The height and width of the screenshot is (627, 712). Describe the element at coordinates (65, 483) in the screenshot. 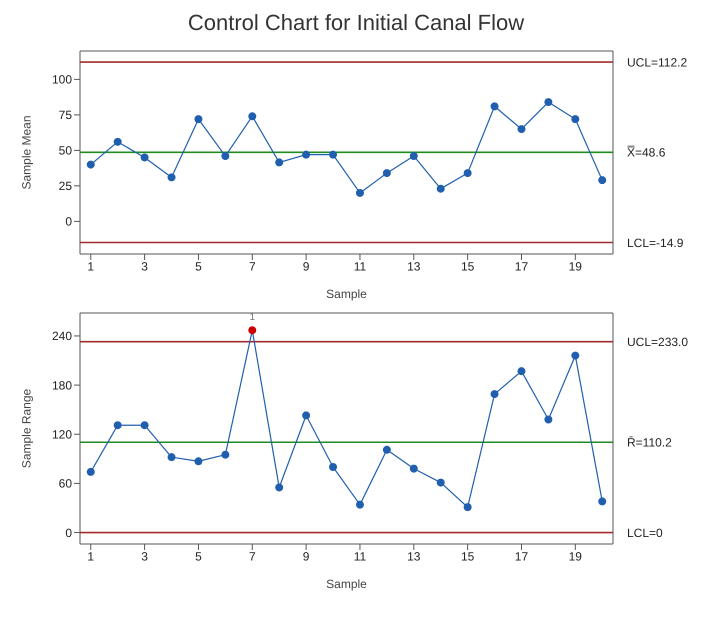

I see `y-tick-label: 60` at that location.